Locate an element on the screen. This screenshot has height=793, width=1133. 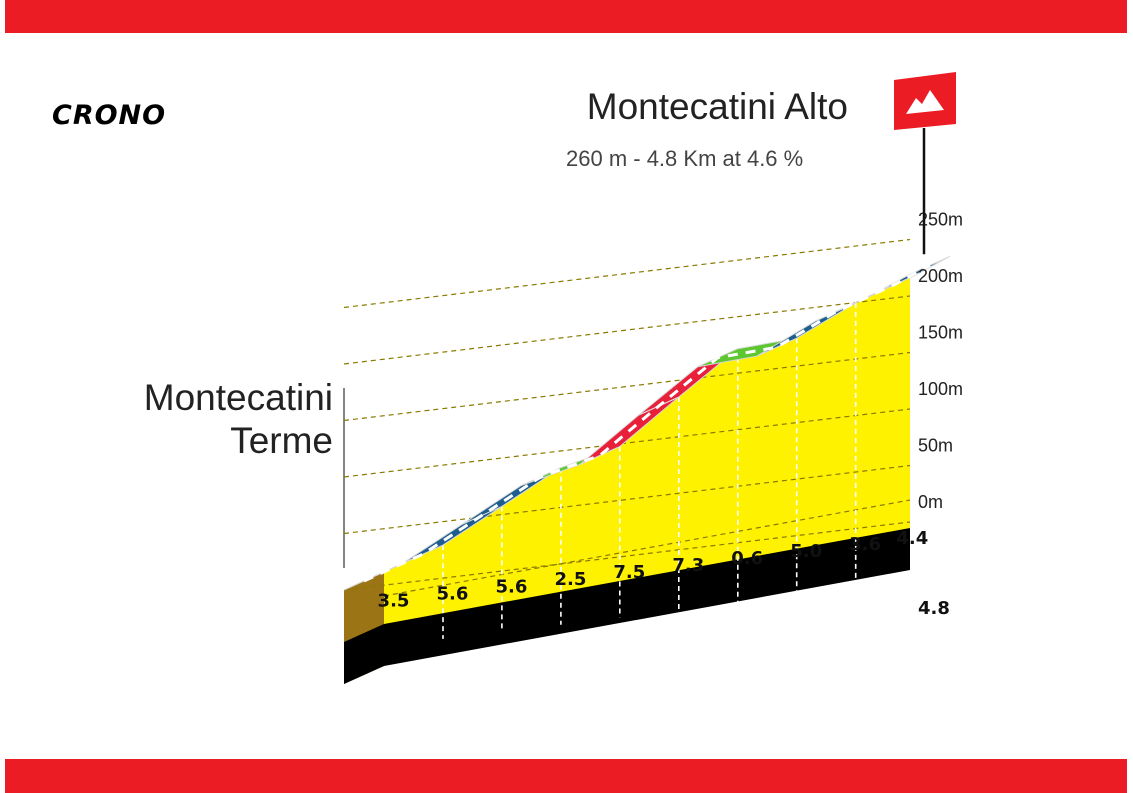
km-label: 1.0 is located at coordinates (502, 678).